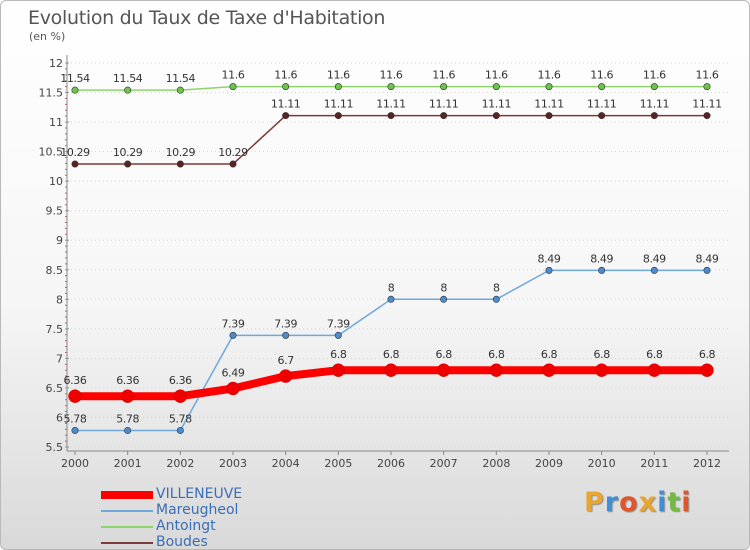  Describe the element at coordinates (55, 329) in the screenshot. I see `y-tick-label: 7.5` at that location.